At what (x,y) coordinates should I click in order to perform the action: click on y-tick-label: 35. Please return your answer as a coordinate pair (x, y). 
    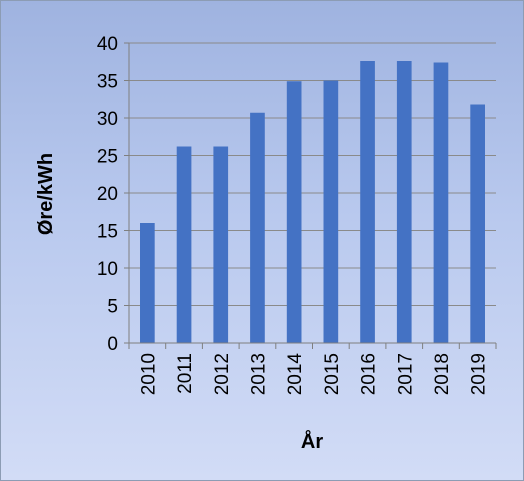
    Looking at the image, I should click on (107, 82).